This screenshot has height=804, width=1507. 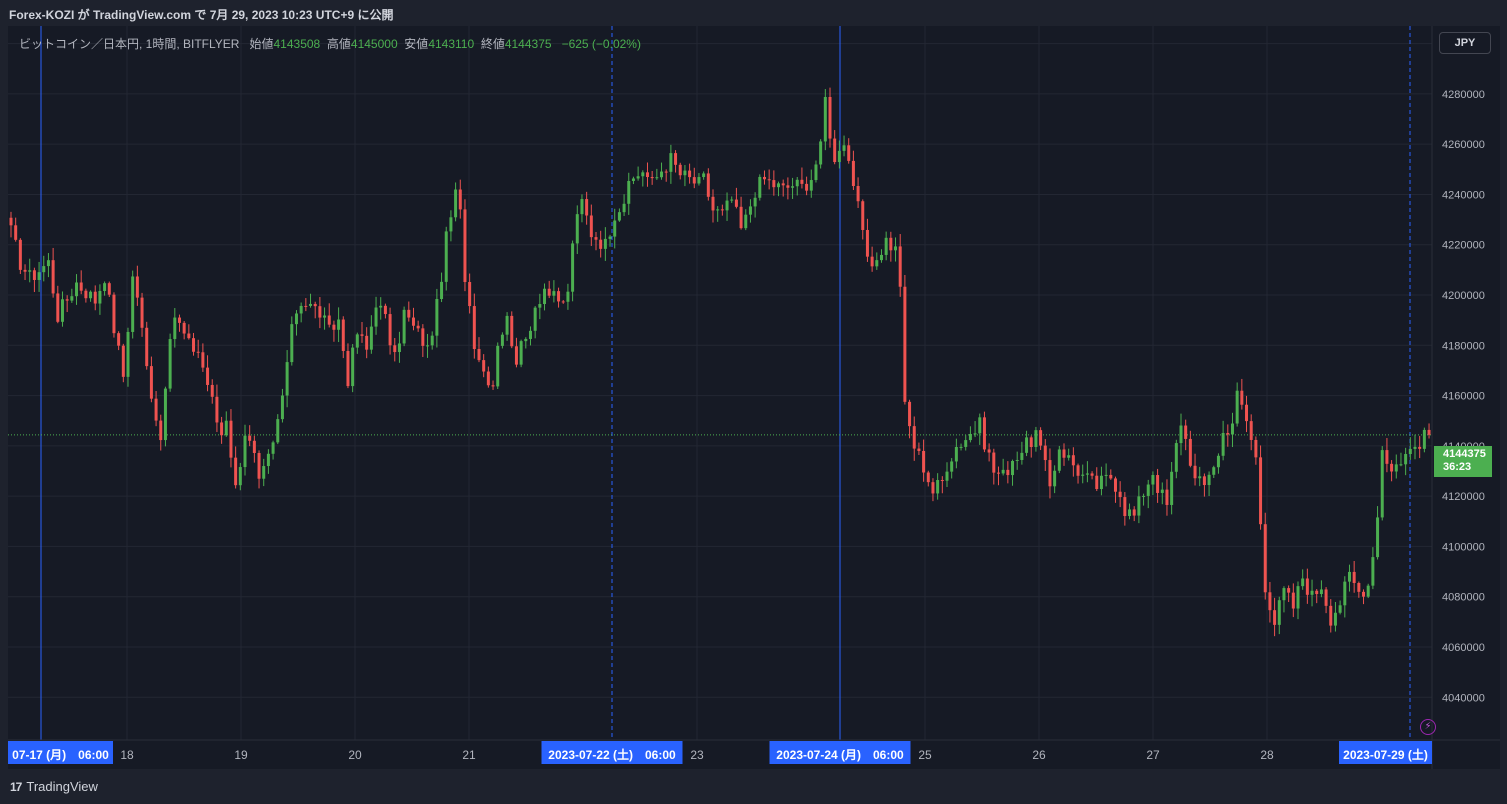 What do you see at coordinates (1463, 246) in the screenshot?
I see `price-tick-label: 4220000` at bounding box center [1463, 246].